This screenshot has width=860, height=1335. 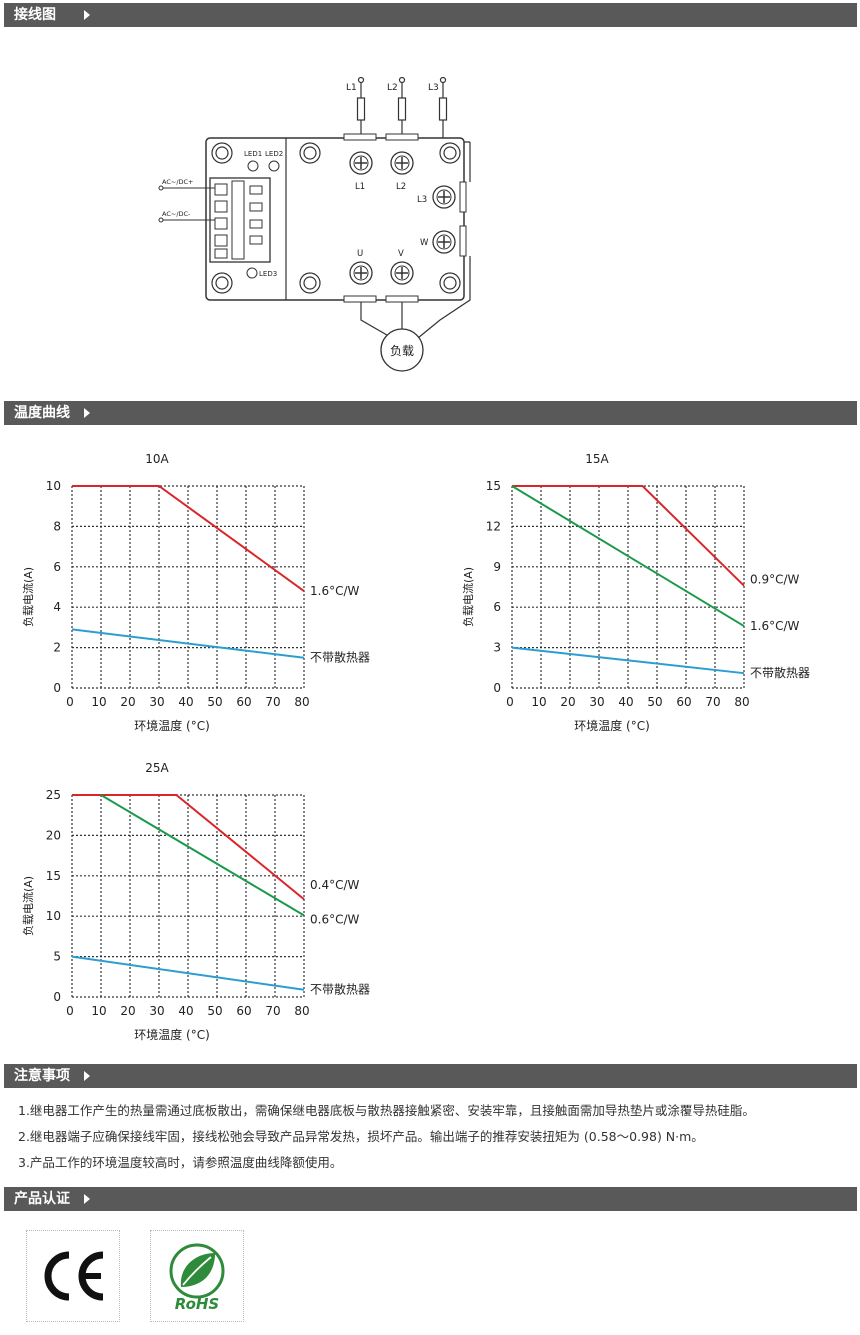 What do you see at coordinates (274, 166) in the screenshot?
I see `led2-indicator` at bounding box center [274, 166].